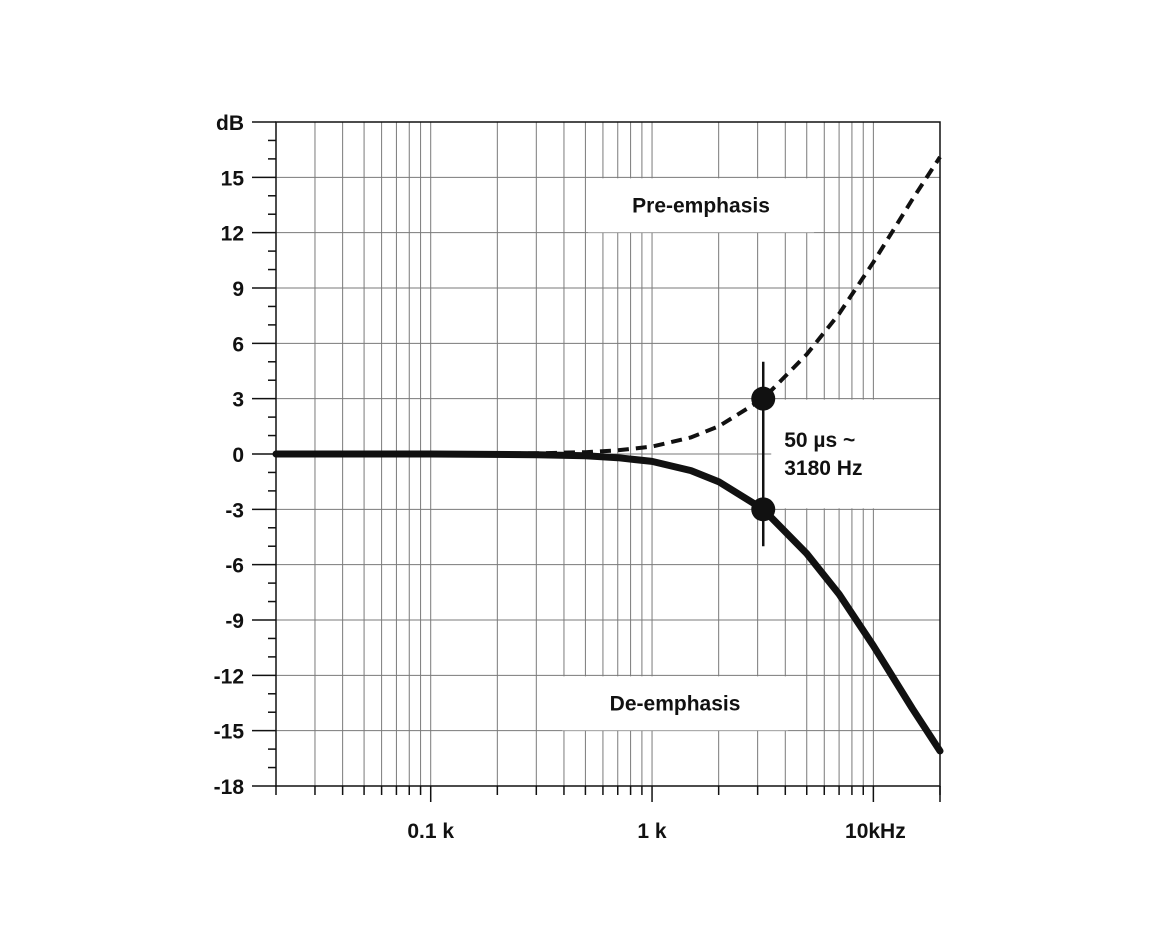 The height and width of the screenshot is (937, 1171). I want to click on y-tick-label: -15, so click(229, 732).